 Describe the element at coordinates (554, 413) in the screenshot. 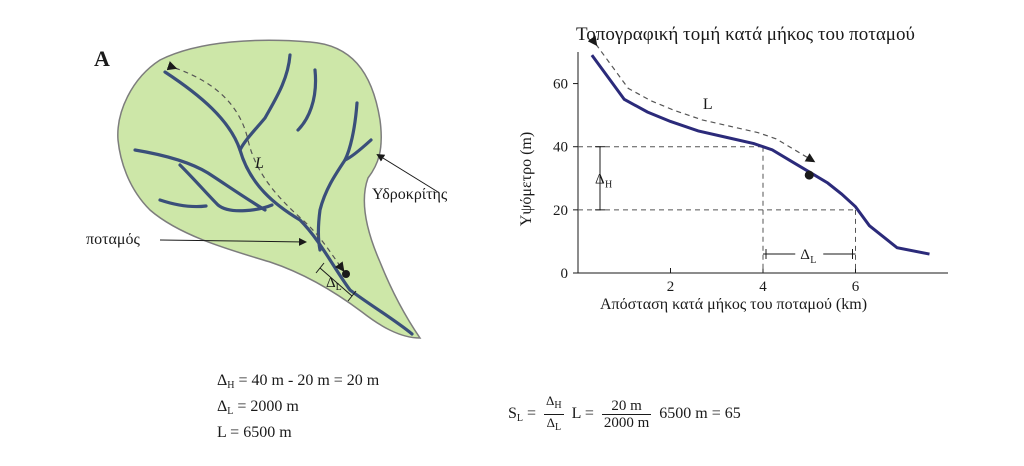

I see `fraction-dh-dl: ΔH ΔL` at that location.